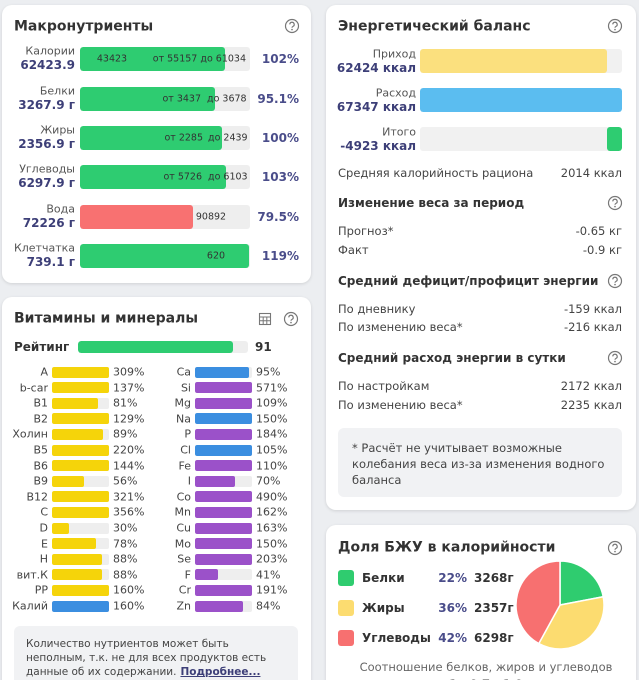 The image size is (639, 680). I want to click on legend-grams: 6298г, so click(494, 637).